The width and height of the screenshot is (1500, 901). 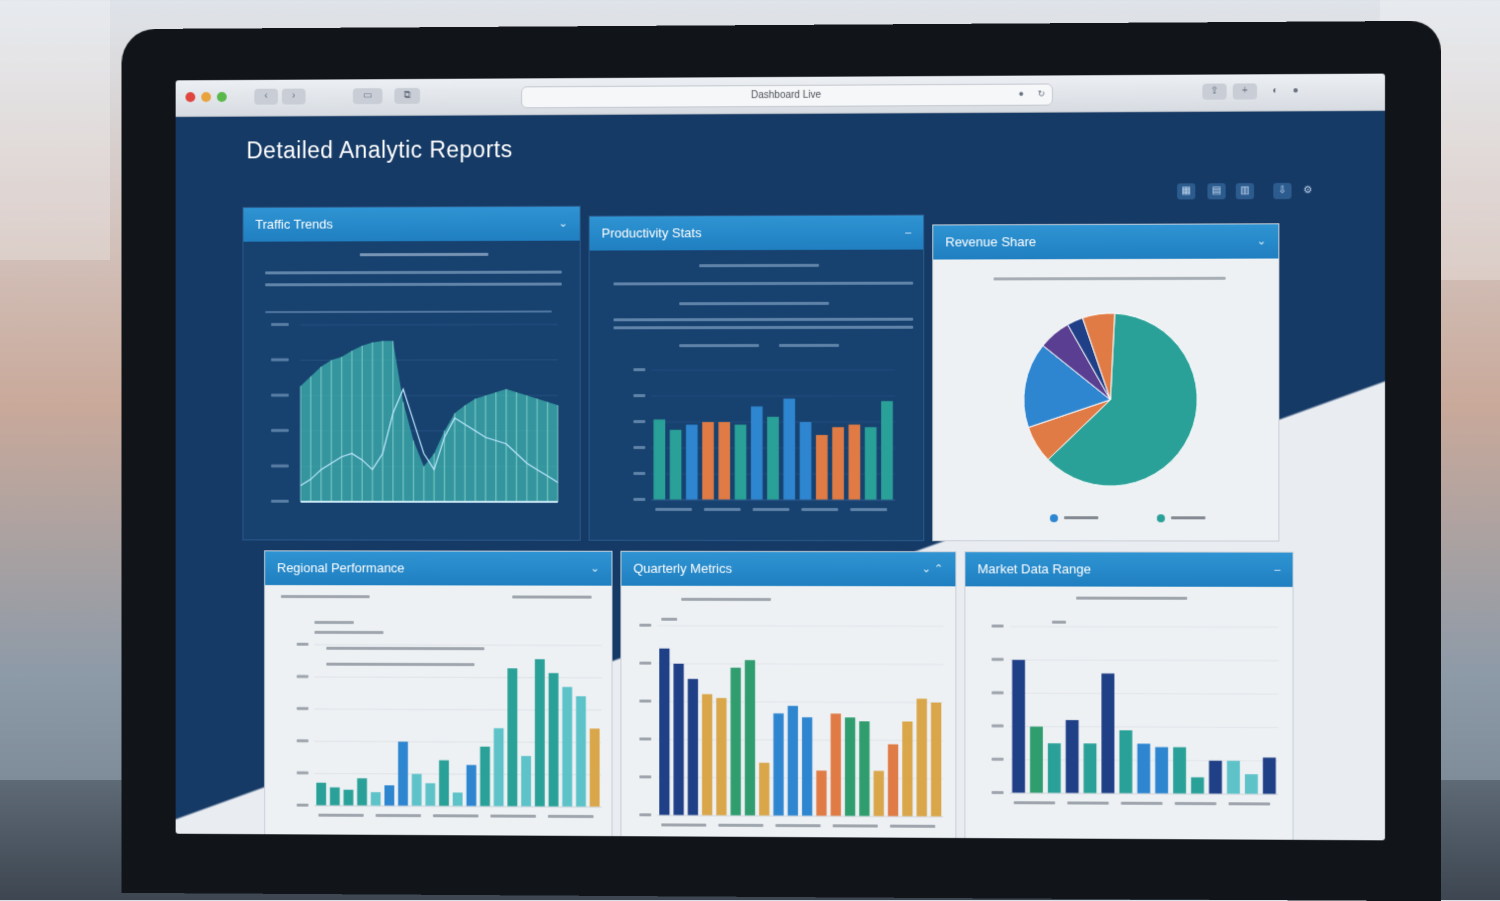 I want to click on expand-collapse-icon: ⌄ ⌃, so click(x=933, y=569).